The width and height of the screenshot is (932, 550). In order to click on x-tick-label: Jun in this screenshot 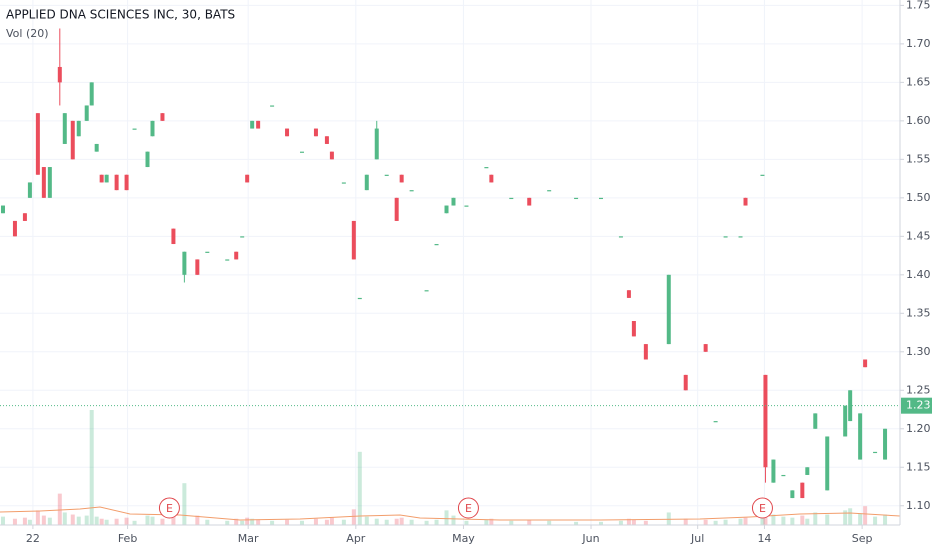, I will do `click(590, 538)`.